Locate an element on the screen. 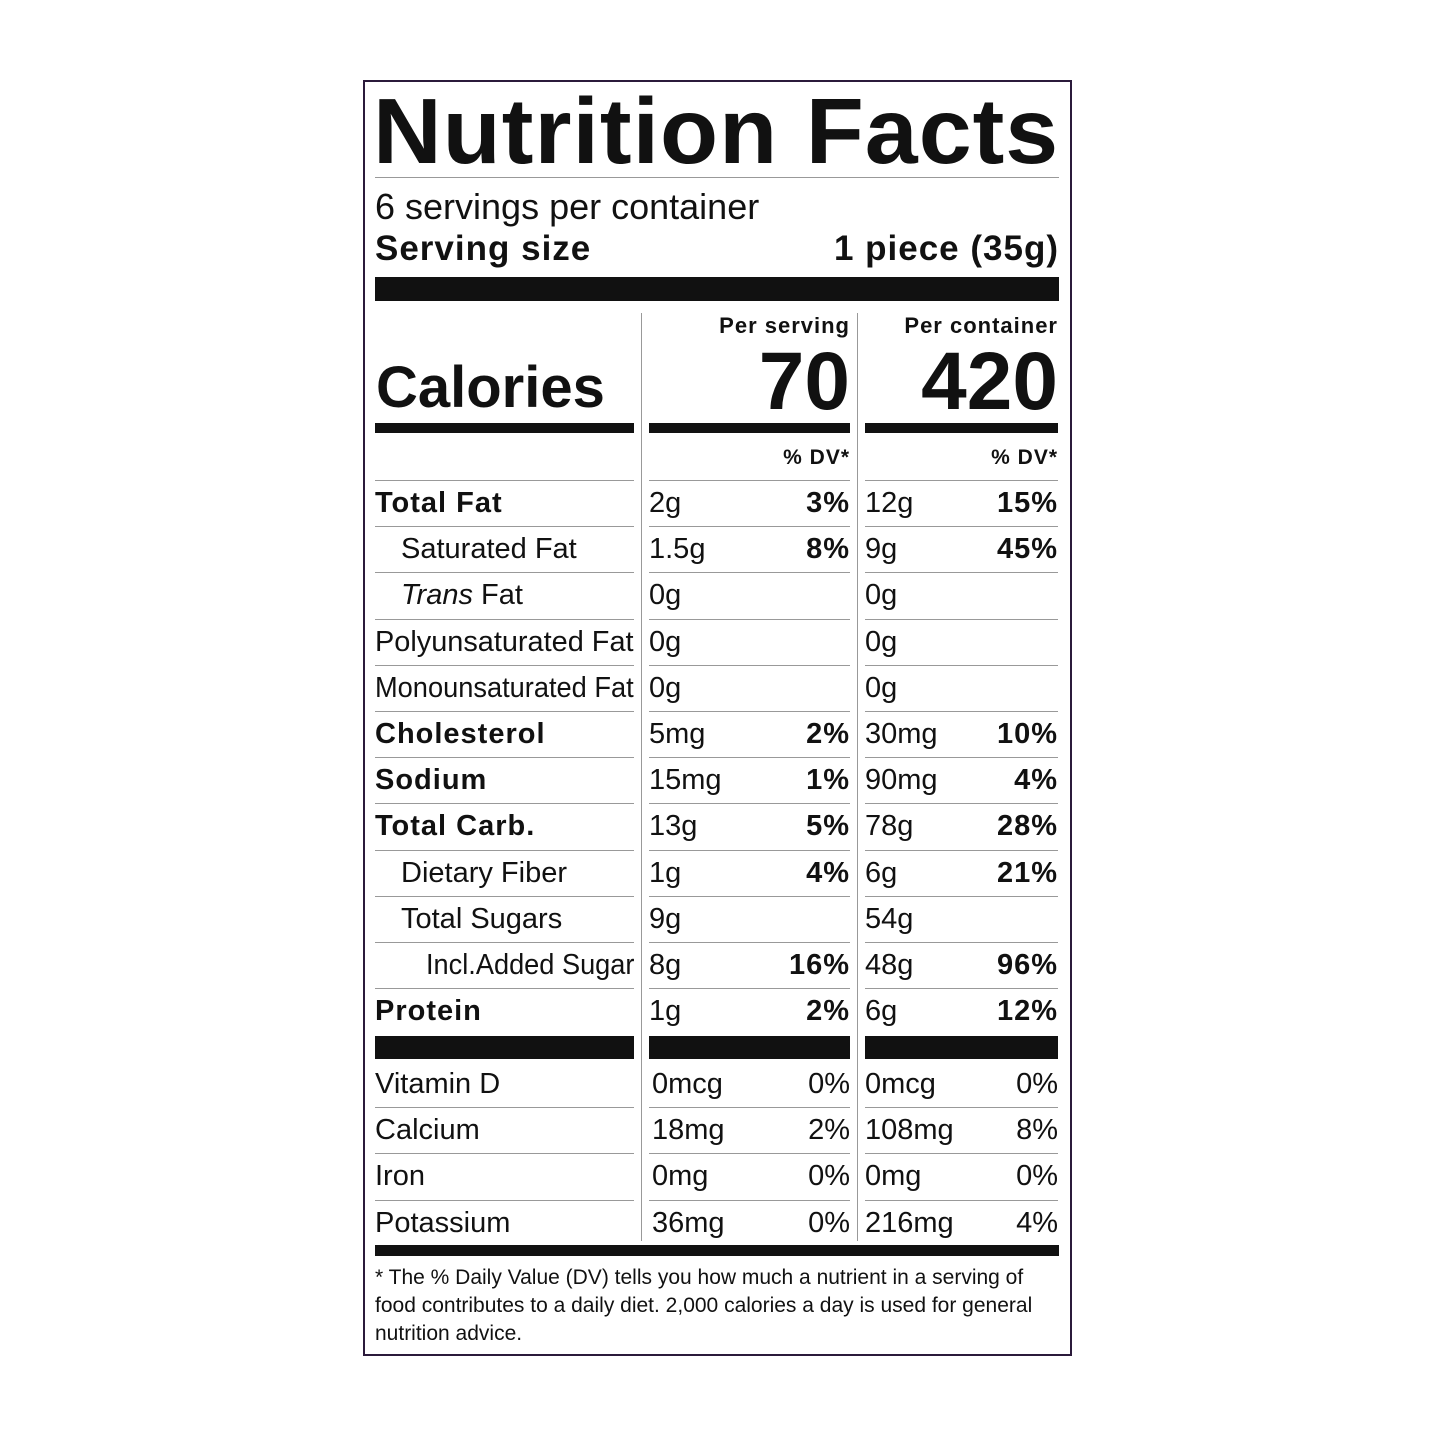  amount: 6g is located at coordinates (881, 1011).